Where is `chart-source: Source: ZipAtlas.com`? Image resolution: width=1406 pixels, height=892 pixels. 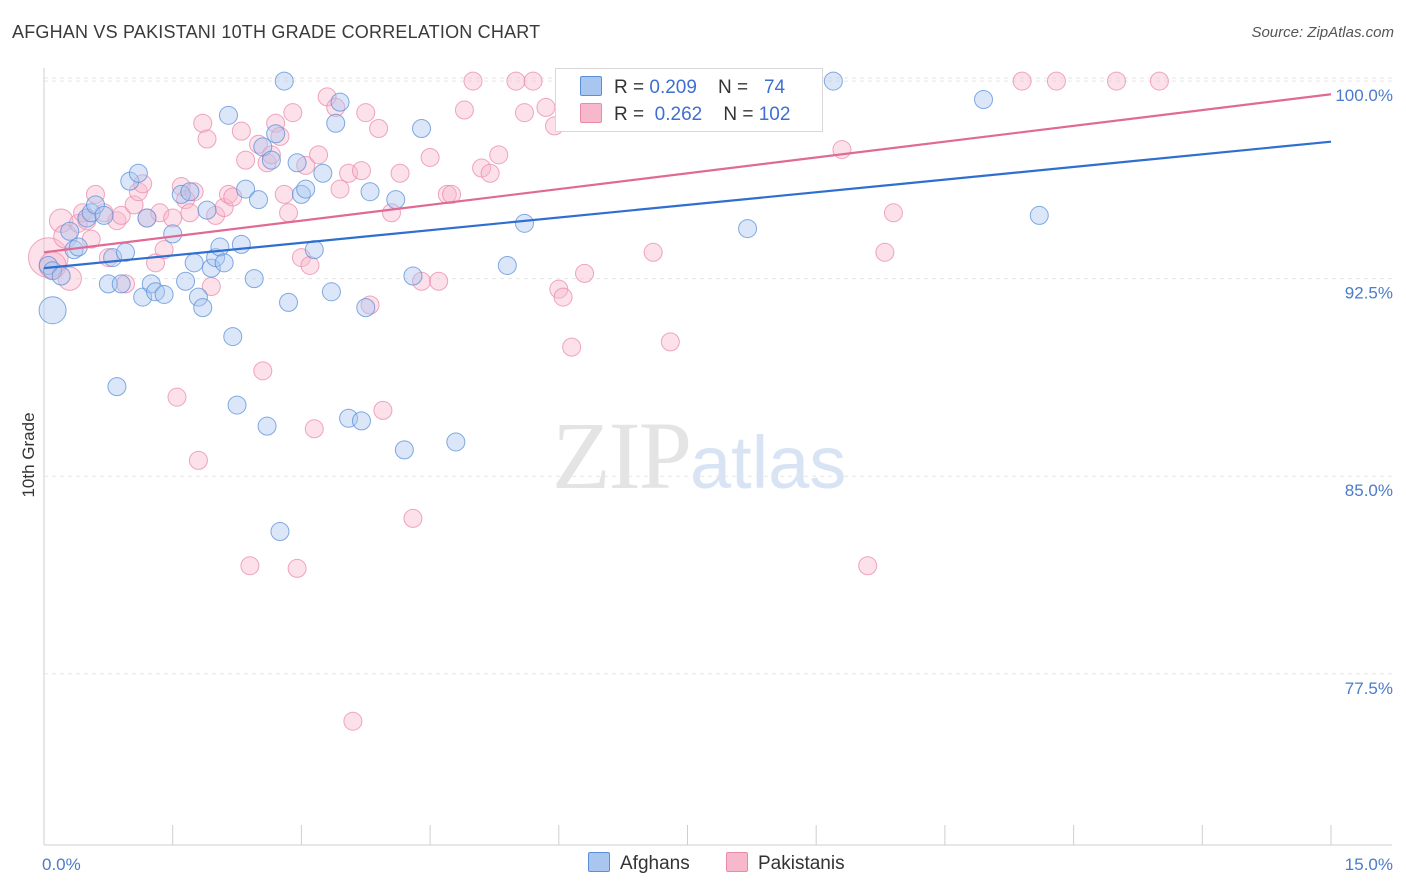 chart-source: Source: ZipAtlas.com is located at coordinates (1322, 32).